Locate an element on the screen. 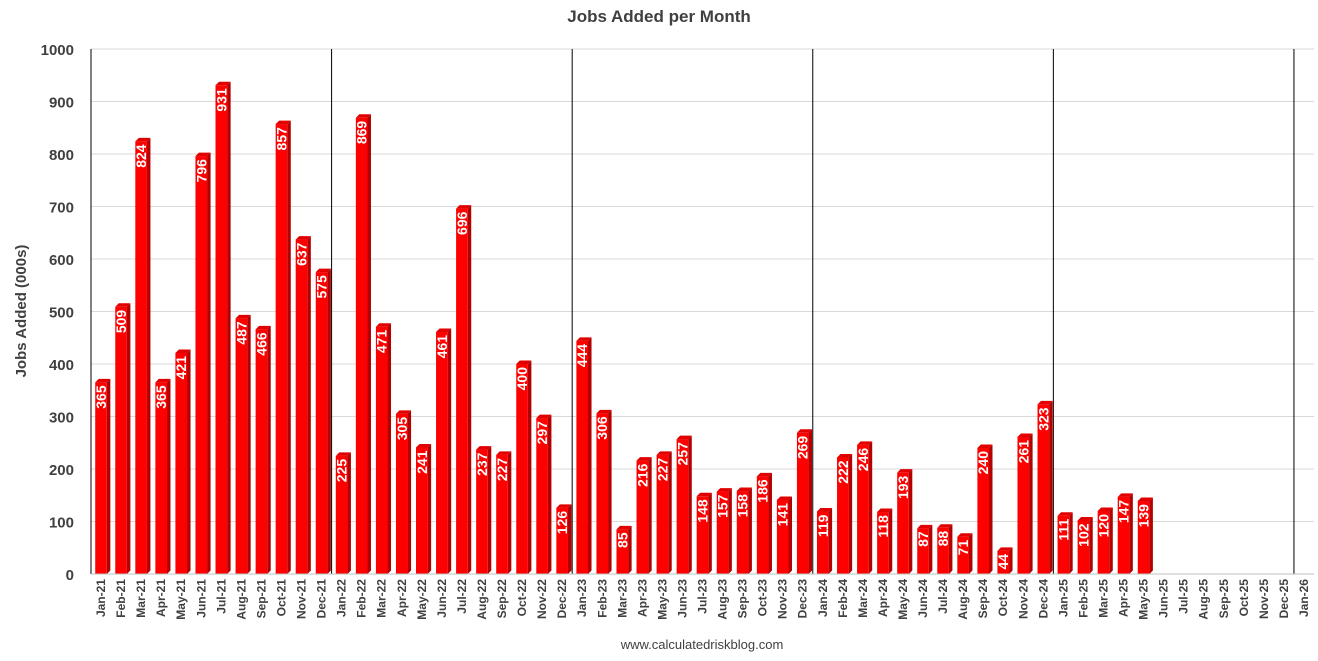 The width and height of the screenshot is (1318, 661). x-tick-label: Jan-23 is located at coordinates (582, 598).